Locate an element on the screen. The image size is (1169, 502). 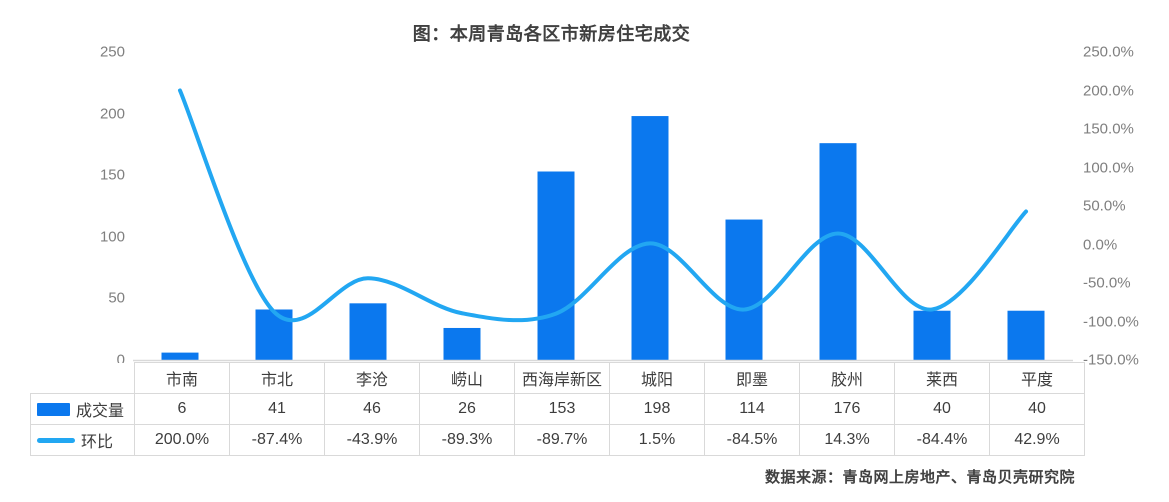
volume-bar-市南 is located at coordinates (180, 356).